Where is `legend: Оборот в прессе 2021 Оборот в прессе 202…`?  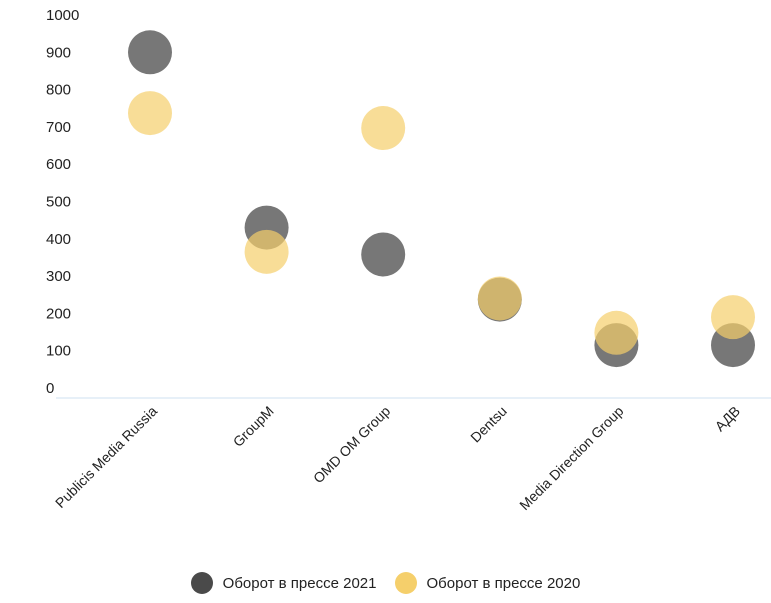
legend: Оборот в прессе 2021 Оборот в прессе 202… is located at coordinates (385, 583).